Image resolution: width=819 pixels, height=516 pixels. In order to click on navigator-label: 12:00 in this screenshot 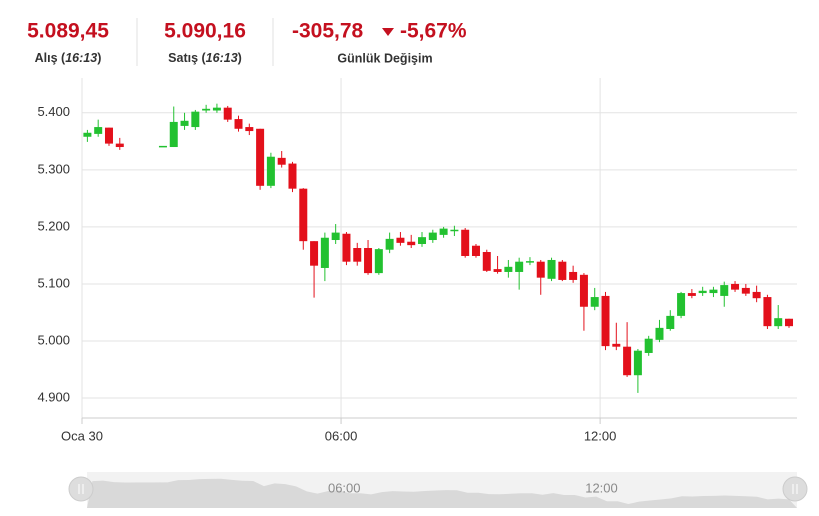, I will do `click(601, 487)`.